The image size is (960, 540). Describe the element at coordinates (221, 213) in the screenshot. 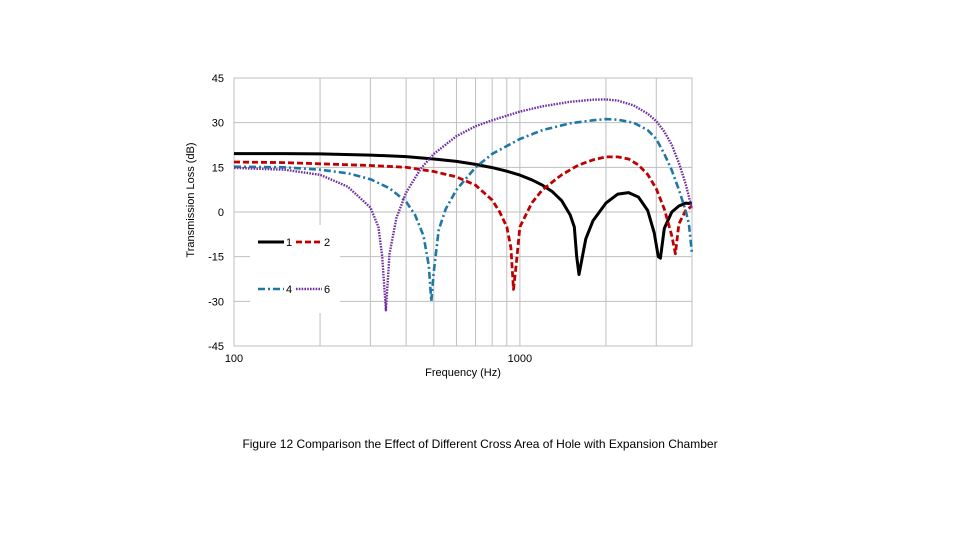

I see `y-tick-label: 0` at that location.